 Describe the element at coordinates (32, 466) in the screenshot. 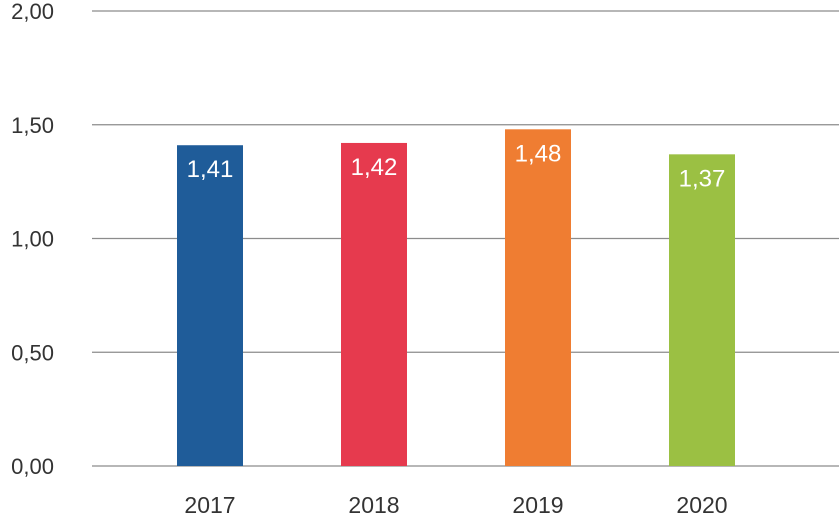

I see `y-tick-label-0: 0,00` at that location.